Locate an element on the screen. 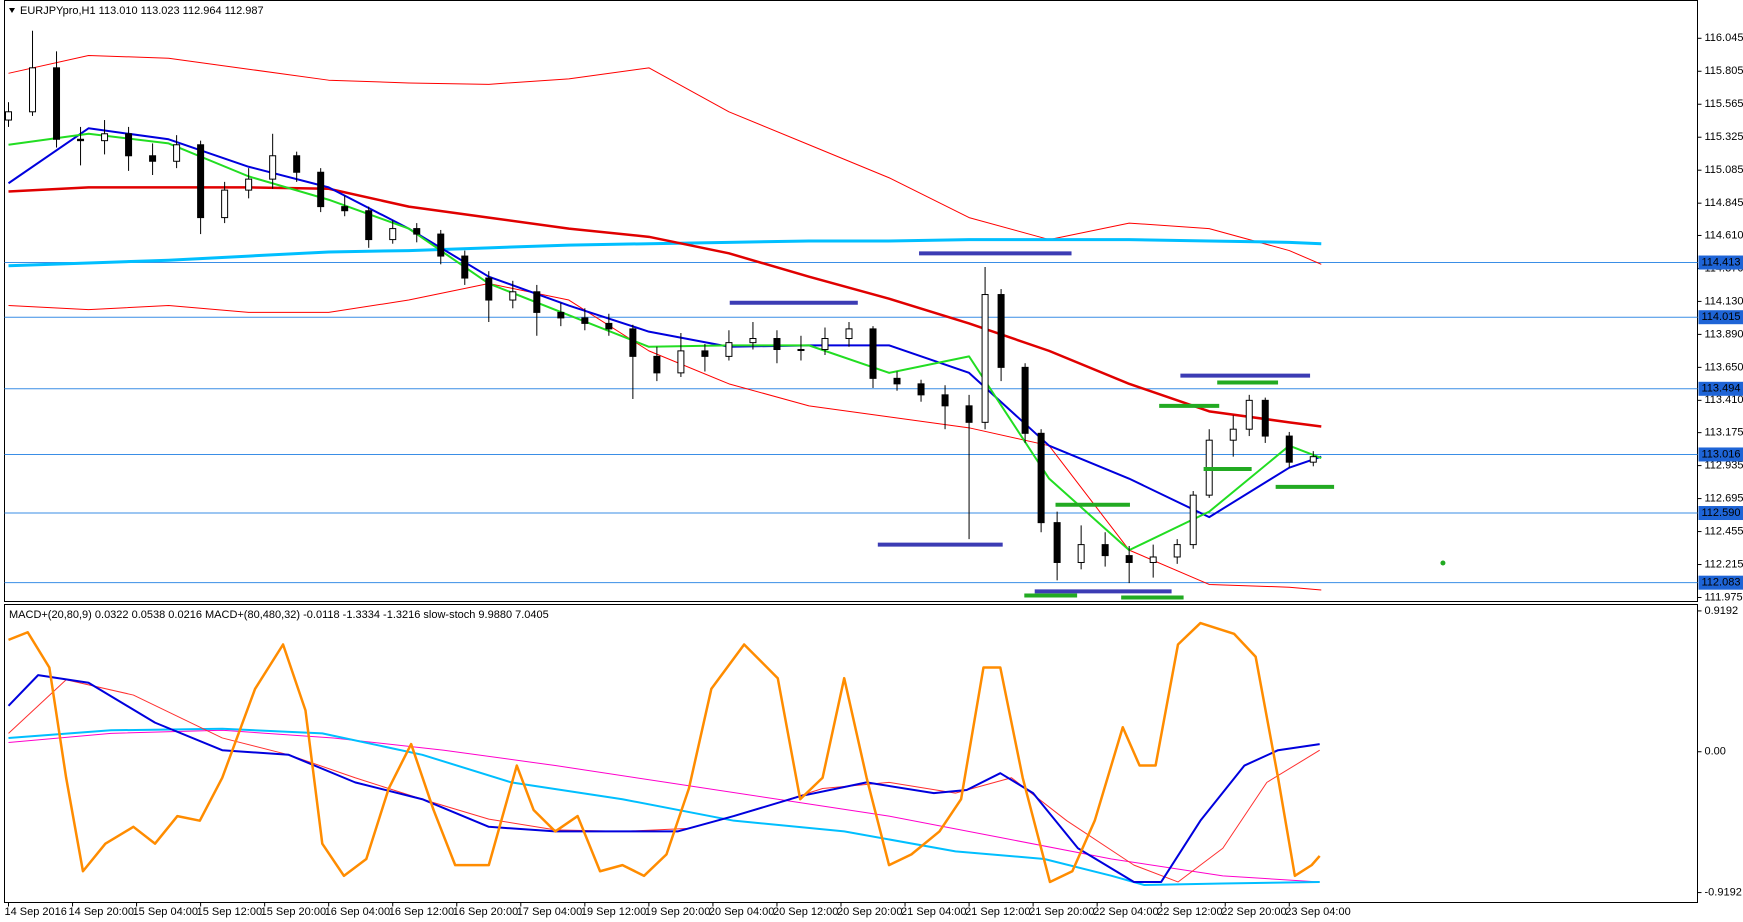 The height and width of the screenshot is (922, 1743). x-tick-label: 21 Sep 20:00 is located at coordinates (1061, 912).